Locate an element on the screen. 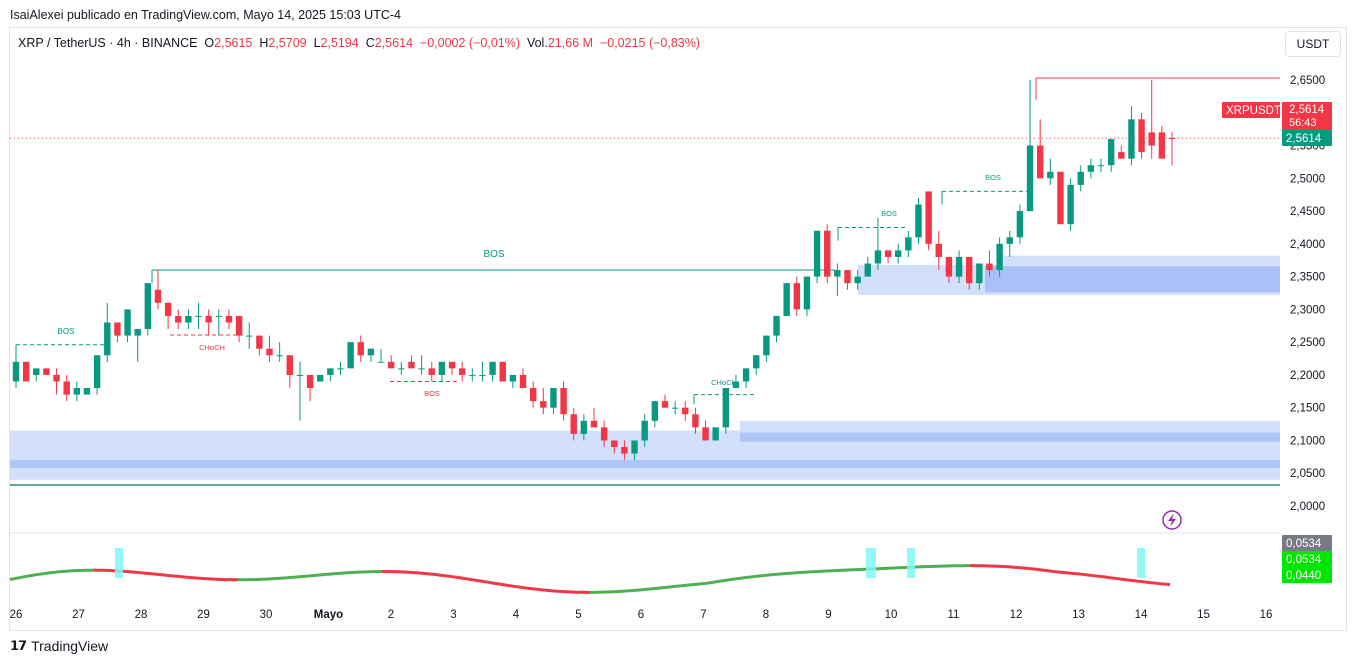 The width and height of the screenshot is (1355, 663). last-price-tag-bg is located at coordinates (1307, 116).